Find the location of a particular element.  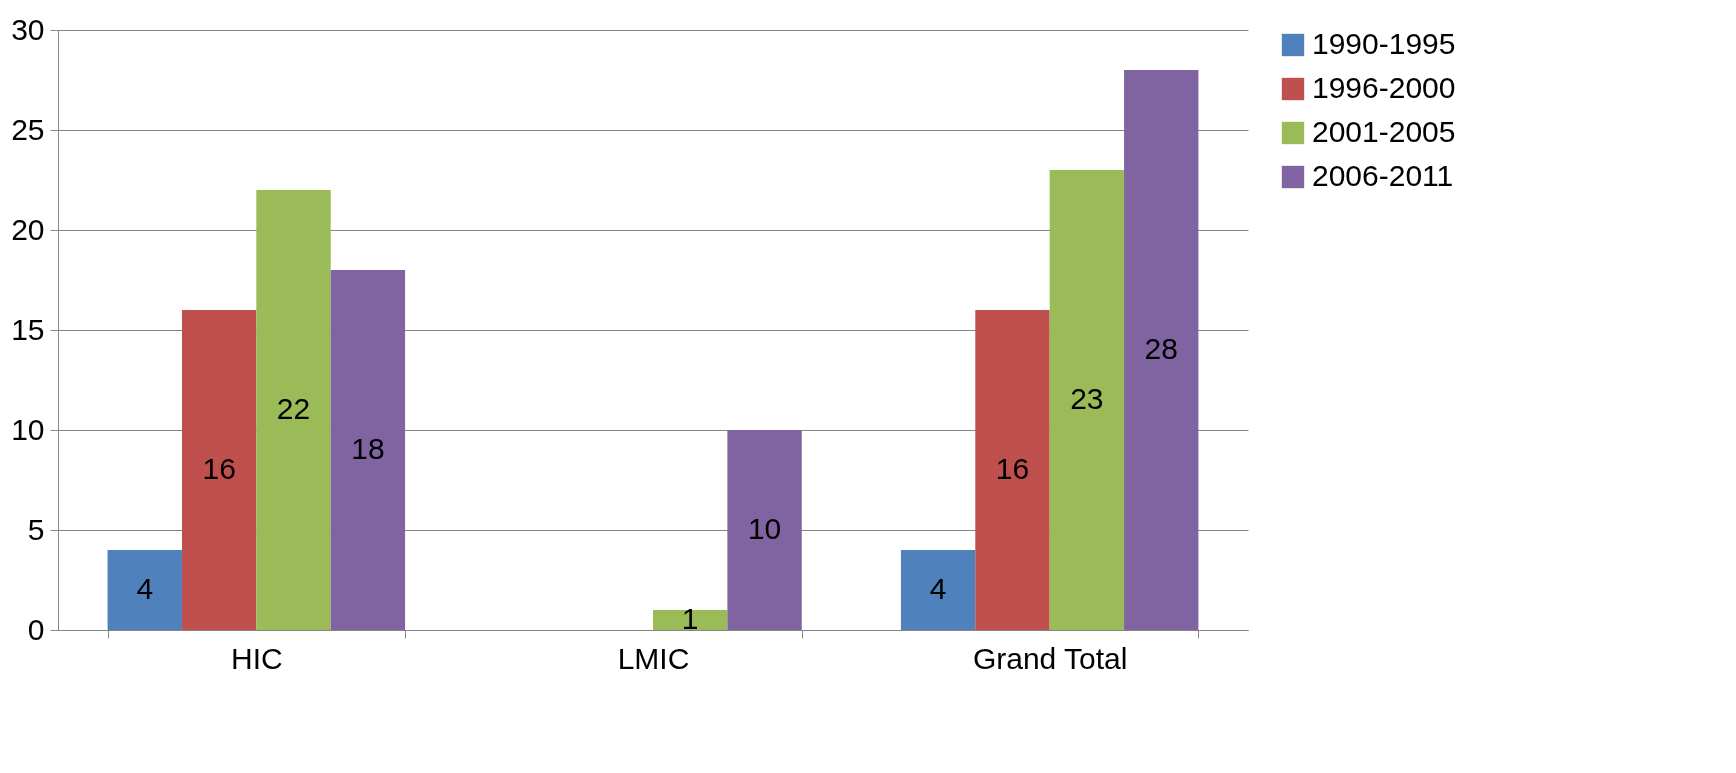

data-label: 22 is located at coordinates (293, 408).